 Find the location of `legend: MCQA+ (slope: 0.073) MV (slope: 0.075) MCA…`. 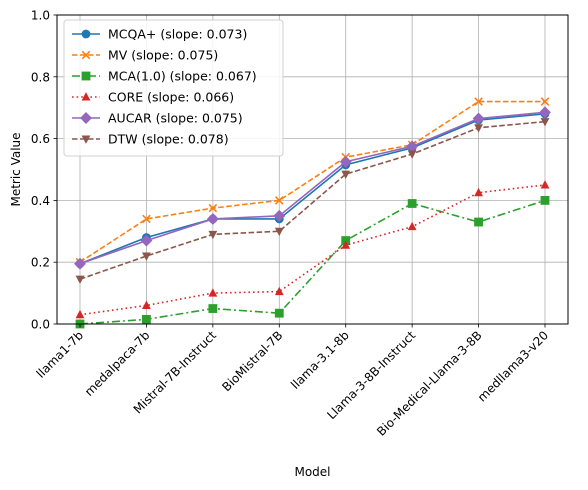

legend: MCQA+ (slope: 0.073) MV (slope: 0.075) MCA… is located at coordinates (173, 88).